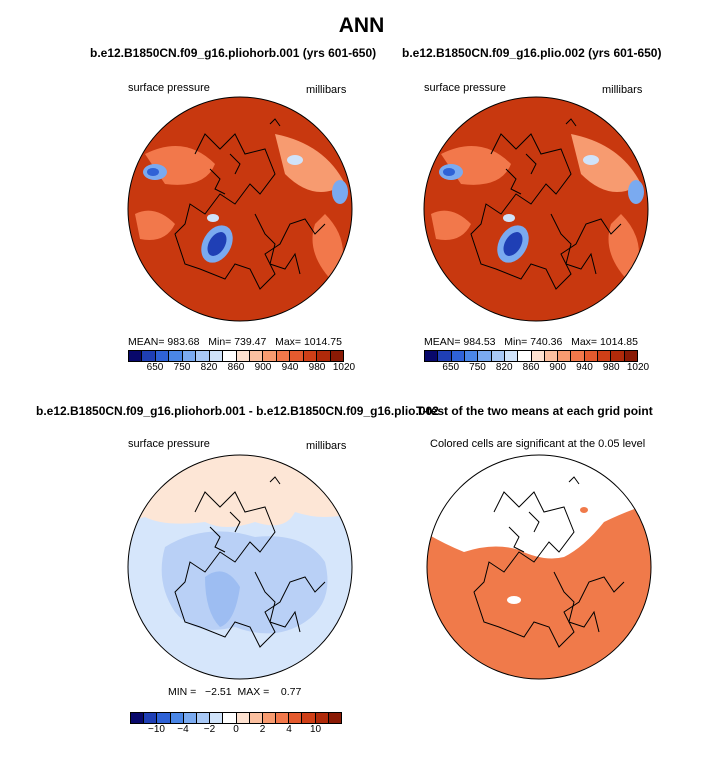 This screenshot has height=768, width=723. I want to click on panel-2-colorbar-swatches, so click(531, 356).